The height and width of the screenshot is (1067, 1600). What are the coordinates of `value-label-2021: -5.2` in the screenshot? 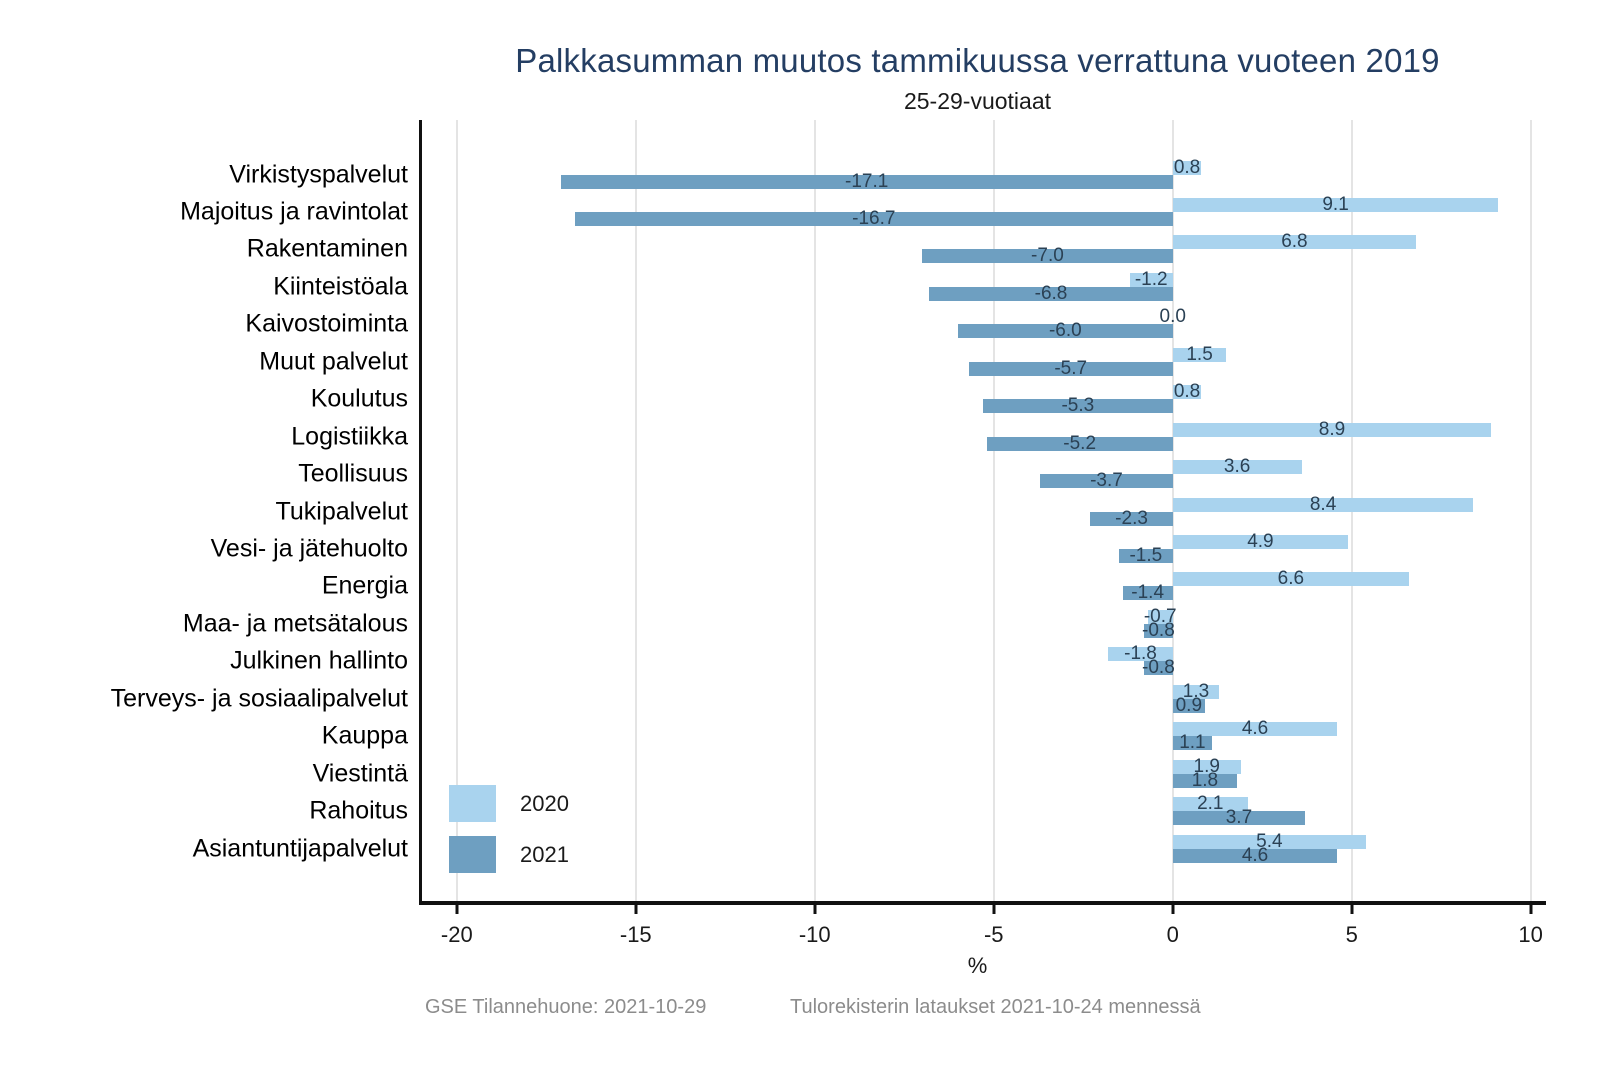 It's located at (1080, 443).